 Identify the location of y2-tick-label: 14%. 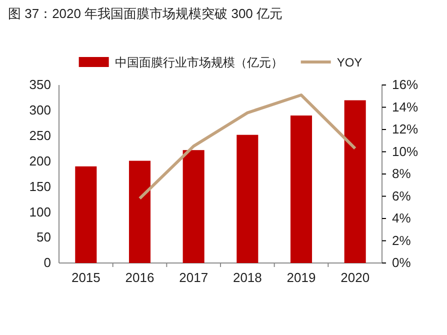
(405, 106).